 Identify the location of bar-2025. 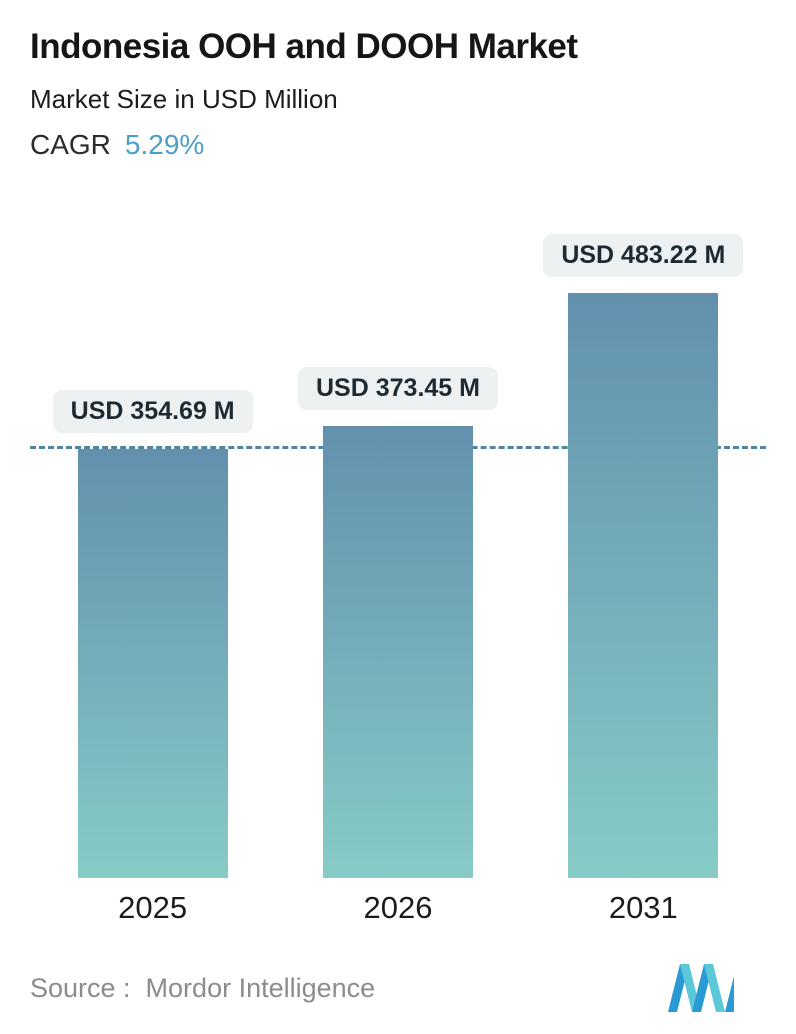
(152, 663).